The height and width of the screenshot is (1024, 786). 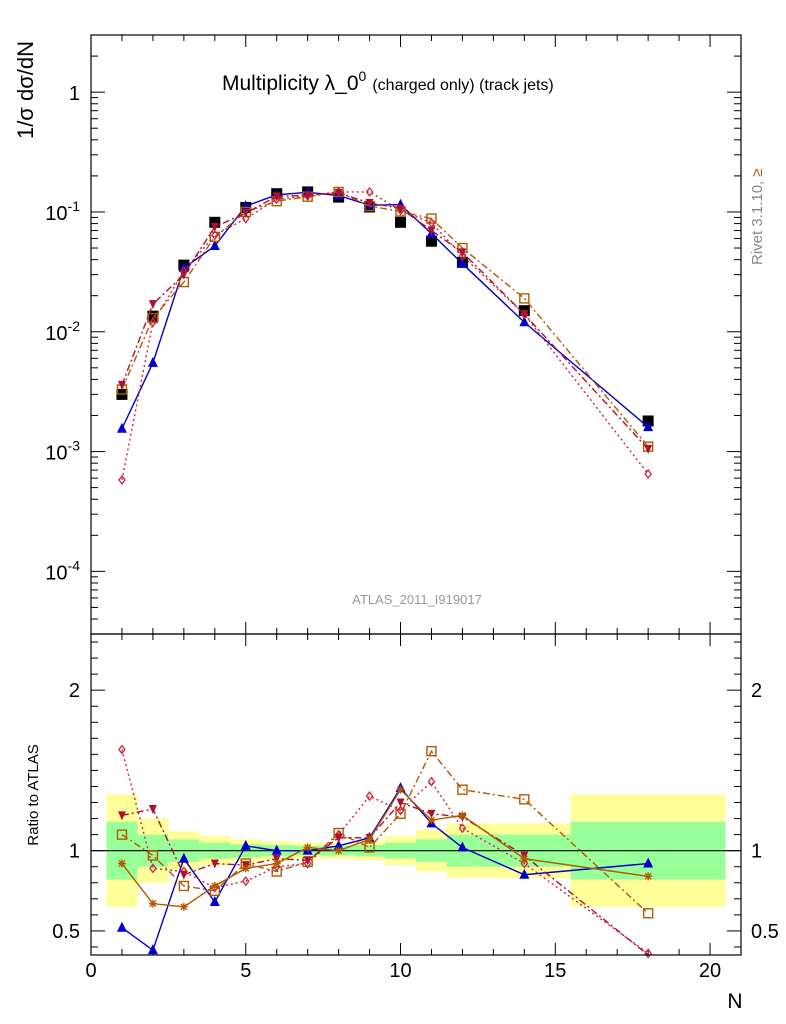 What do you see at coordinates (462, 85) in the screenshot?
I see `chart-title-suffix: (charged only) (track jets)` at bounding box center [462, 85].